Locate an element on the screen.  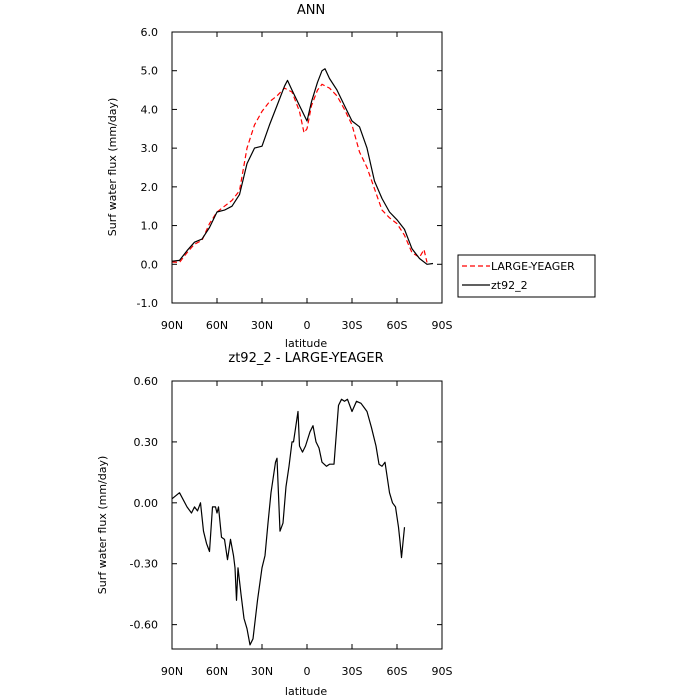
bottom-x-tick-label: 60N is located at coordinates (217, 671).